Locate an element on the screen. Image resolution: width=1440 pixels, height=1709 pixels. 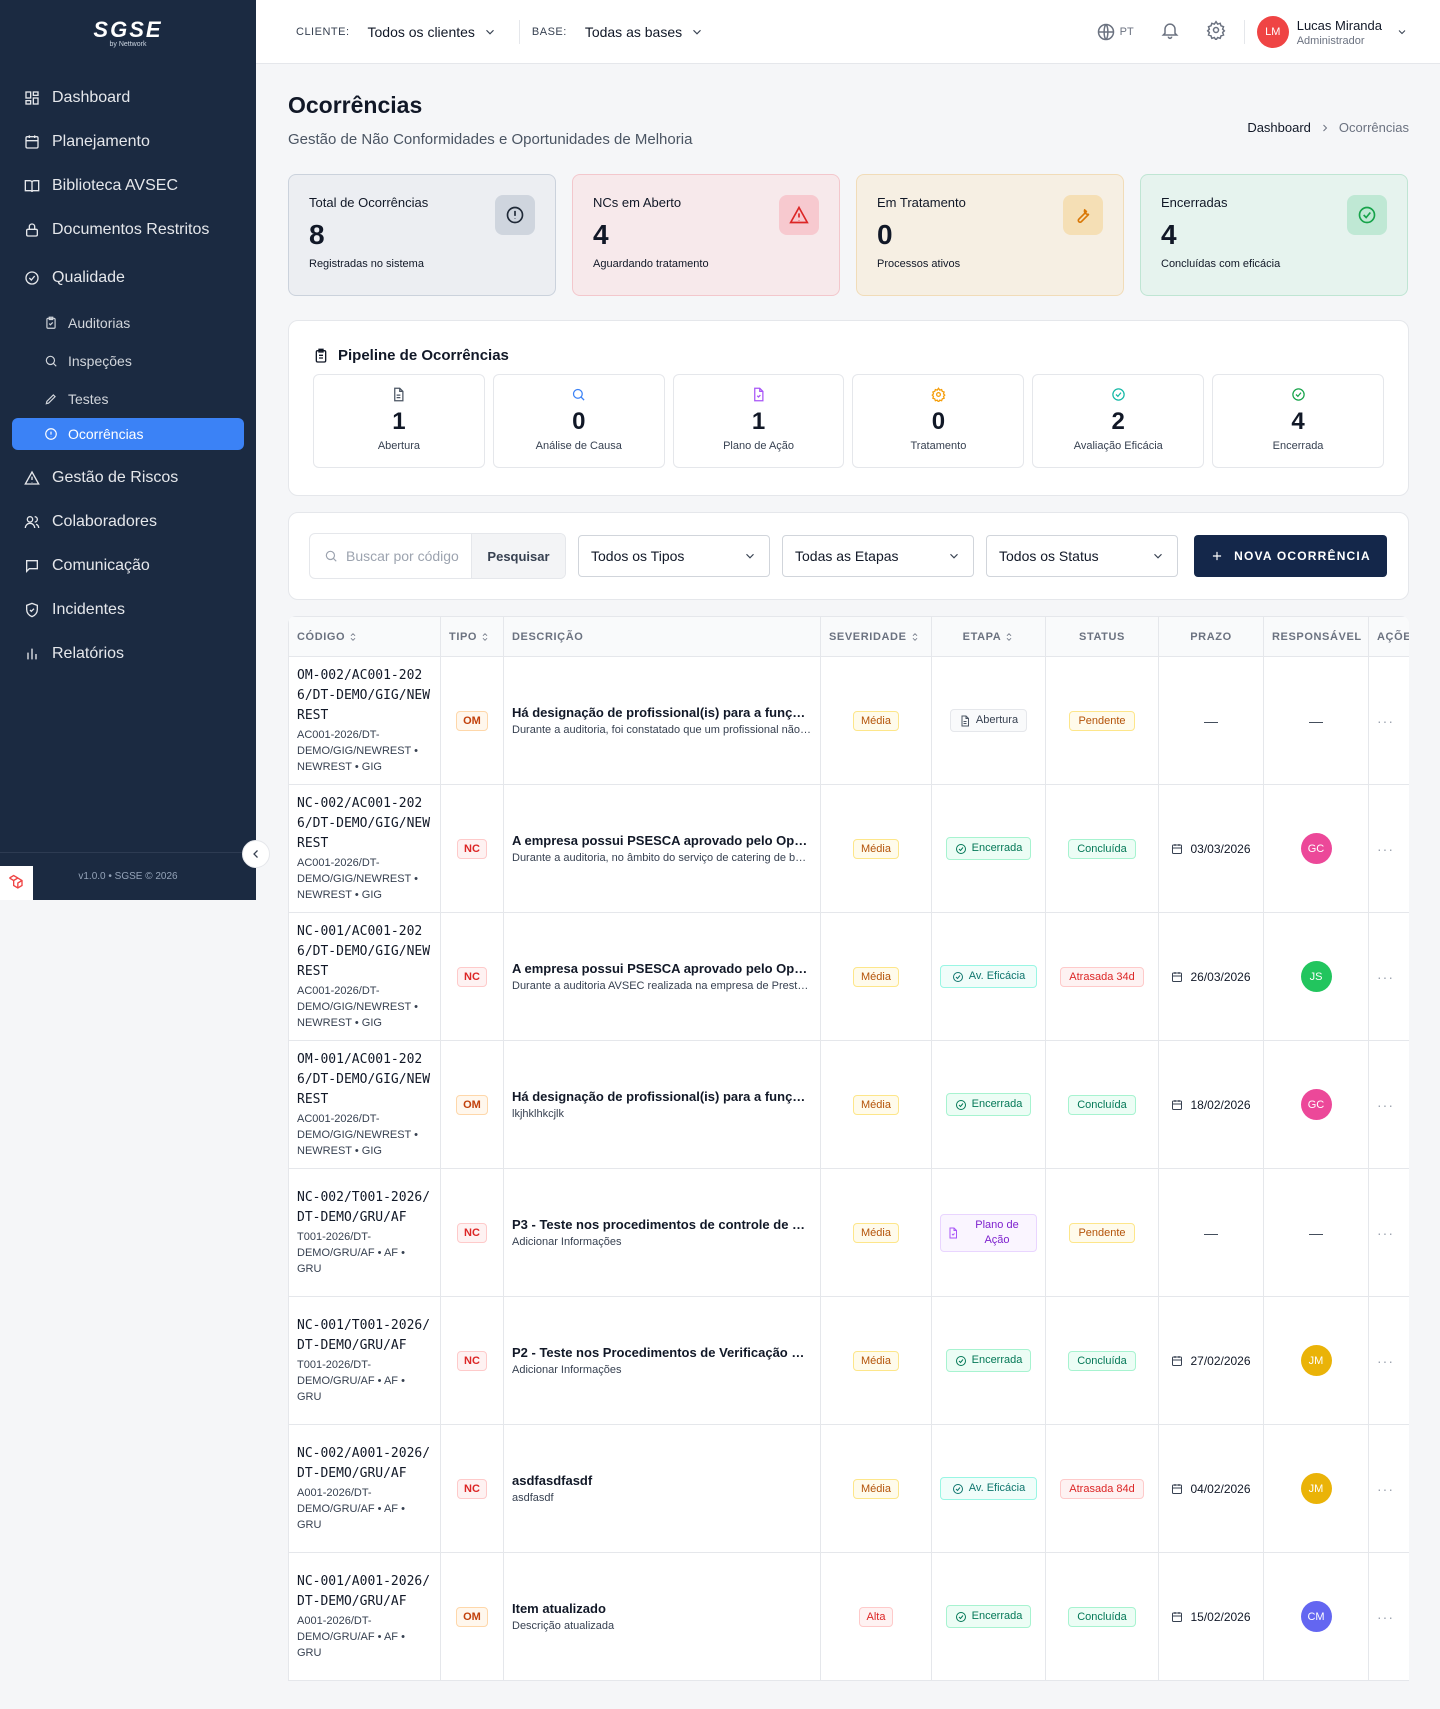
search-group: Buscar por código Pesquisar is located at coordinates (437, 556).